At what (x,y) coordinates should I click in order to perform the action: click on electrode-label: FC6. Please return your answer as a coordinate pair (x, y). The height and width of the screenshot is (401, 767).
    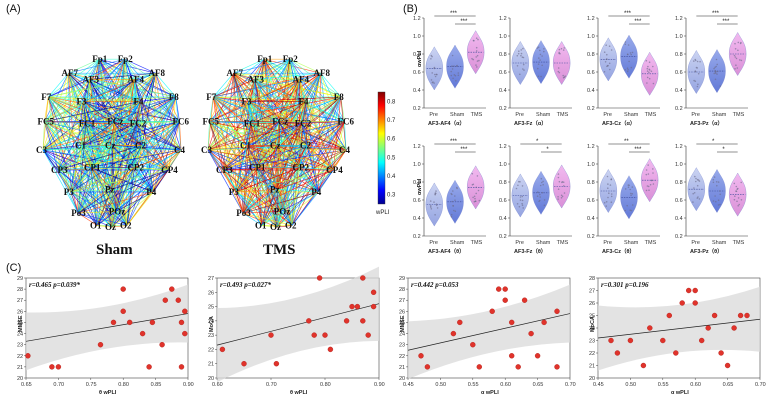
    Looking at the image, I should click on (346, 122).